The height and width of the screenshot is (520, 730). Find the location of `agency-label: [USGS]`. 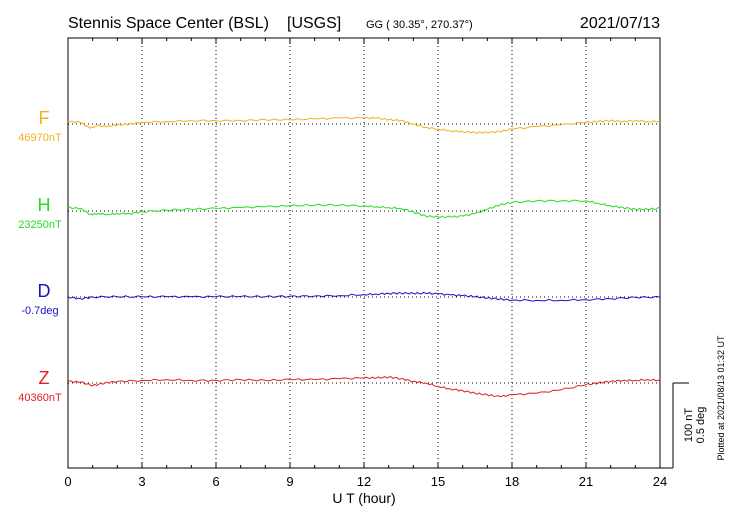

agency-label: [USGS] is located at coordinates (314, 23).